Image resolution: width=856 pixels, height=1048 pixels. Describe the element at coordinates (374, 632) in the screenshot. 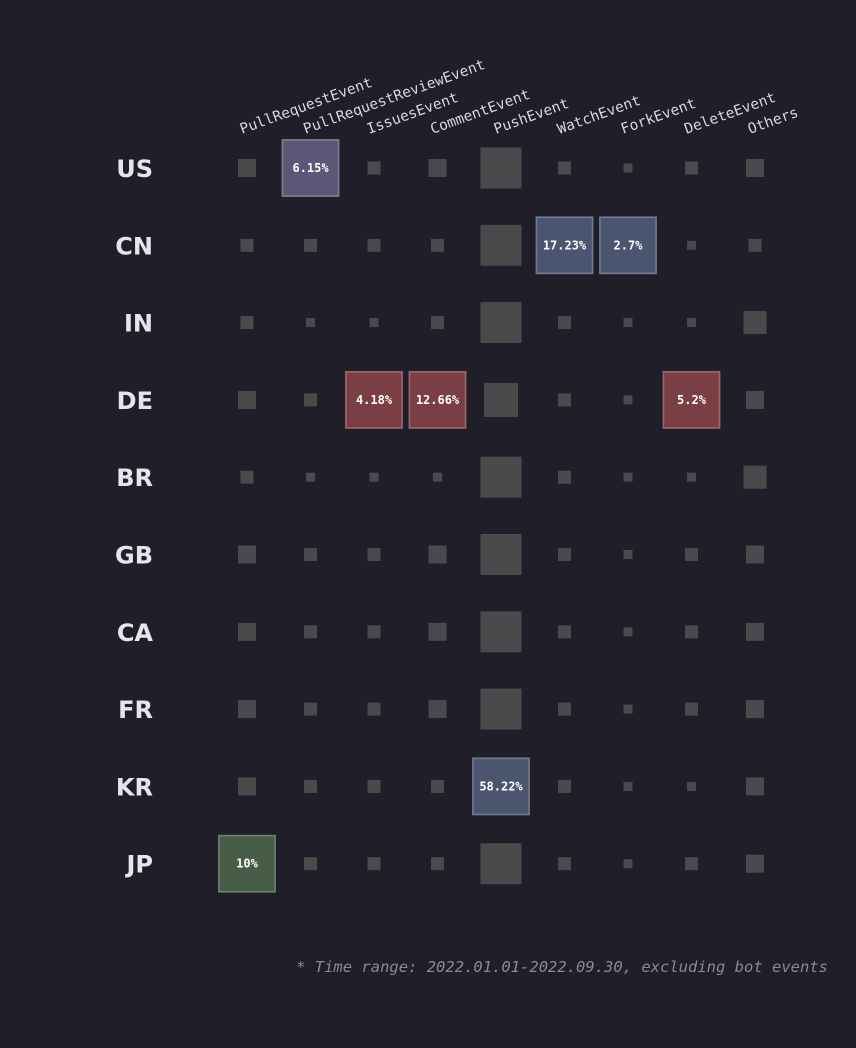

I see `cell-ca-issuesevent` at that location.